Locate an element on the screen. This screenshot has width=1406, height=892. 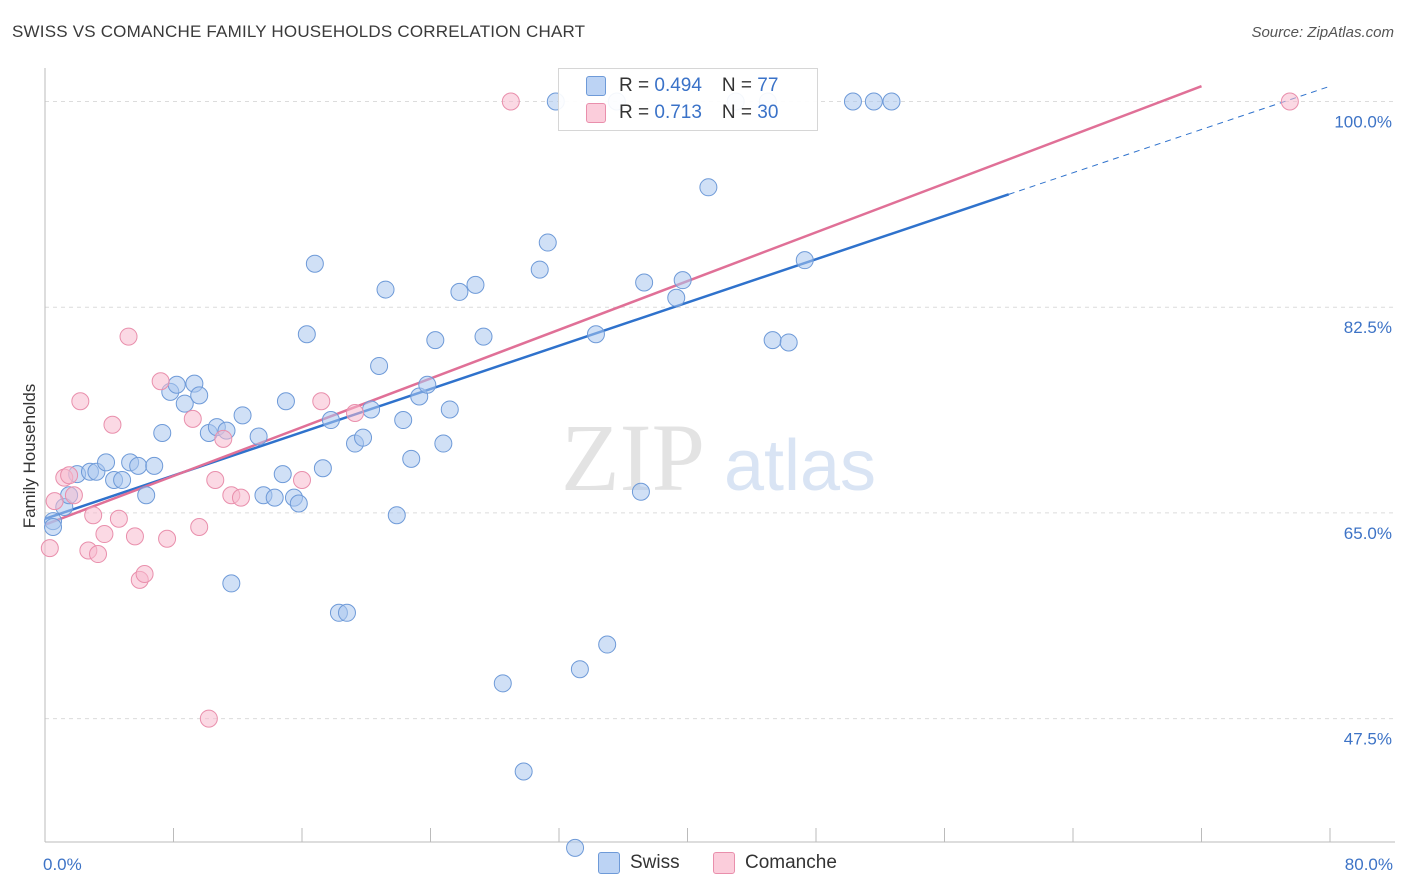
comanche-swatch is located at coordinates (596, 113).